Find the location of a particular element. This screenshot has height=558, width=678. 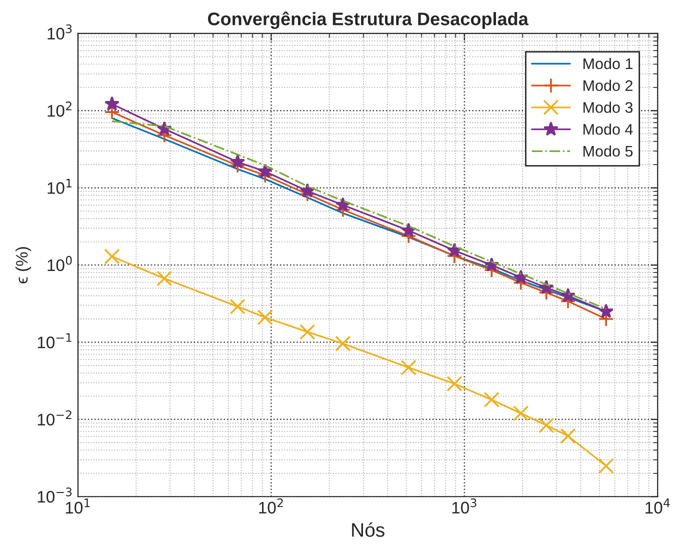

legend-label: Modo 4 is located at coordinates (608, 129).